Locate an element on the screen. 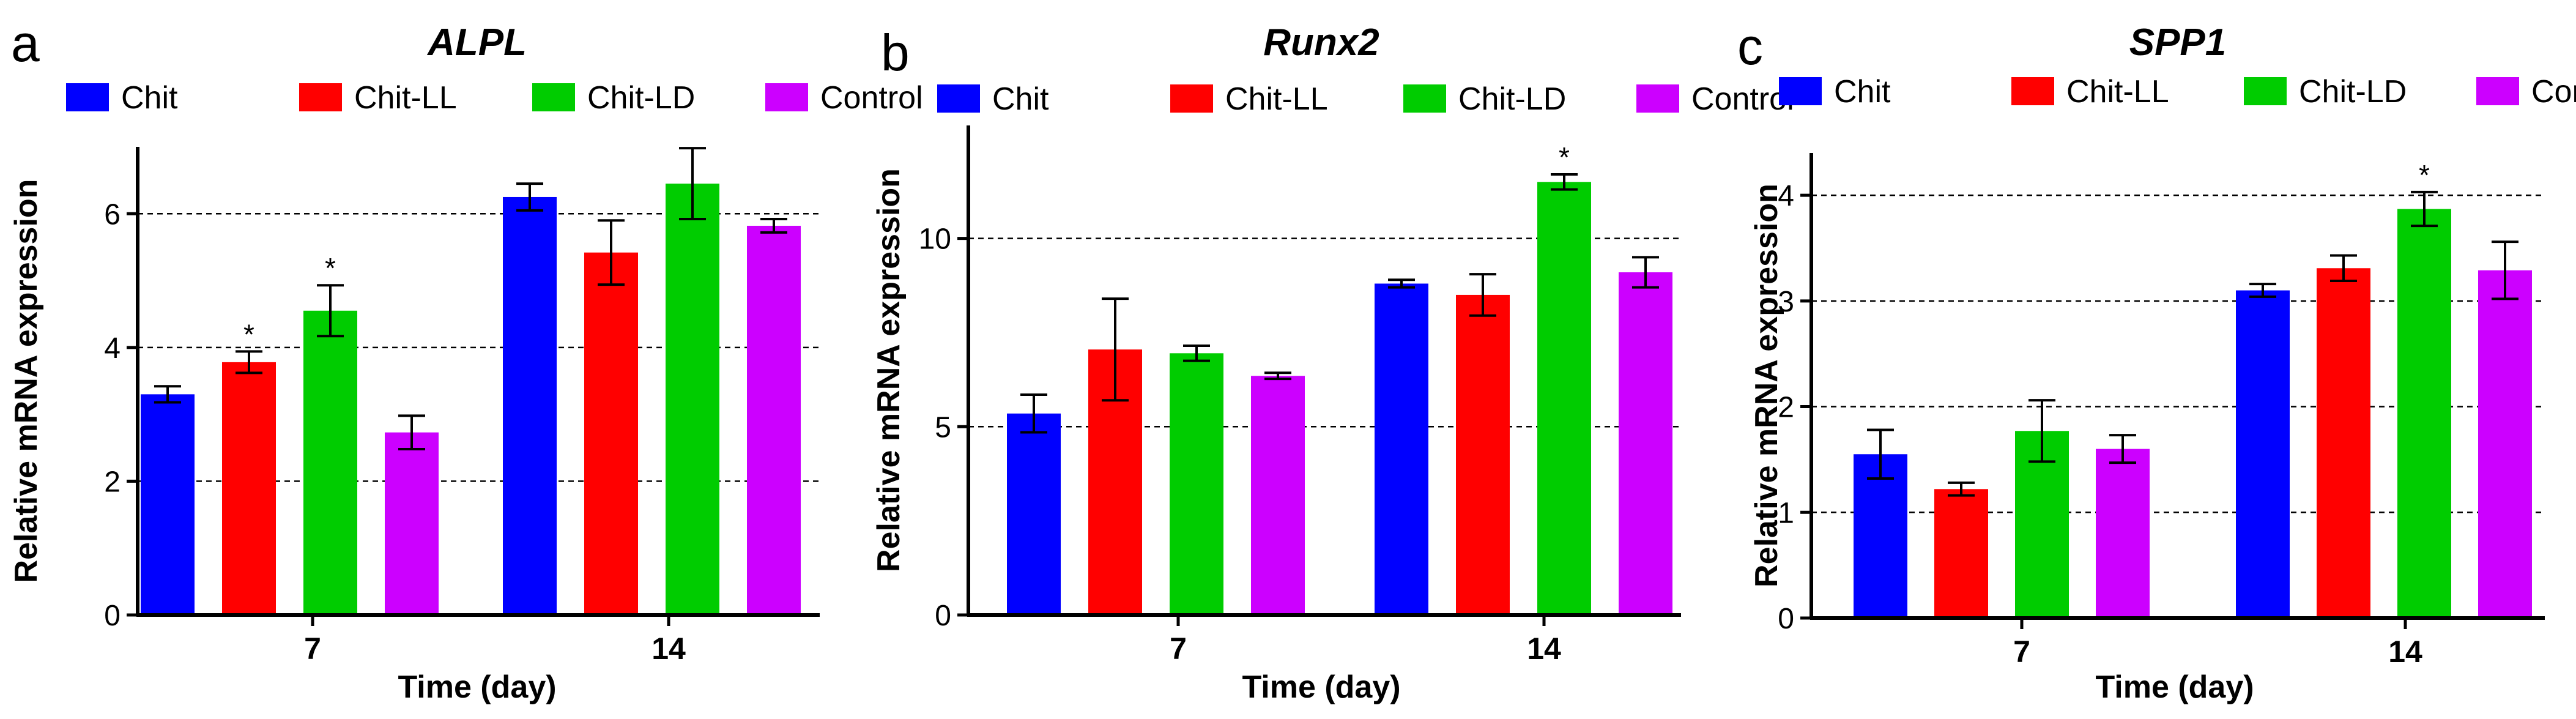 This screenshot has width=2576, height=719. y-tick-label: 6 is located at coordinates (112, 214).